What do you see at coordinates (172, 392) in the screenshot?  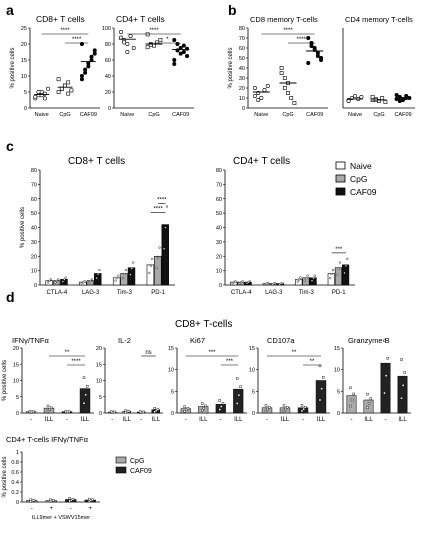 I see `d3-ytick-label-1: 5` at bounding box center [172, 392].